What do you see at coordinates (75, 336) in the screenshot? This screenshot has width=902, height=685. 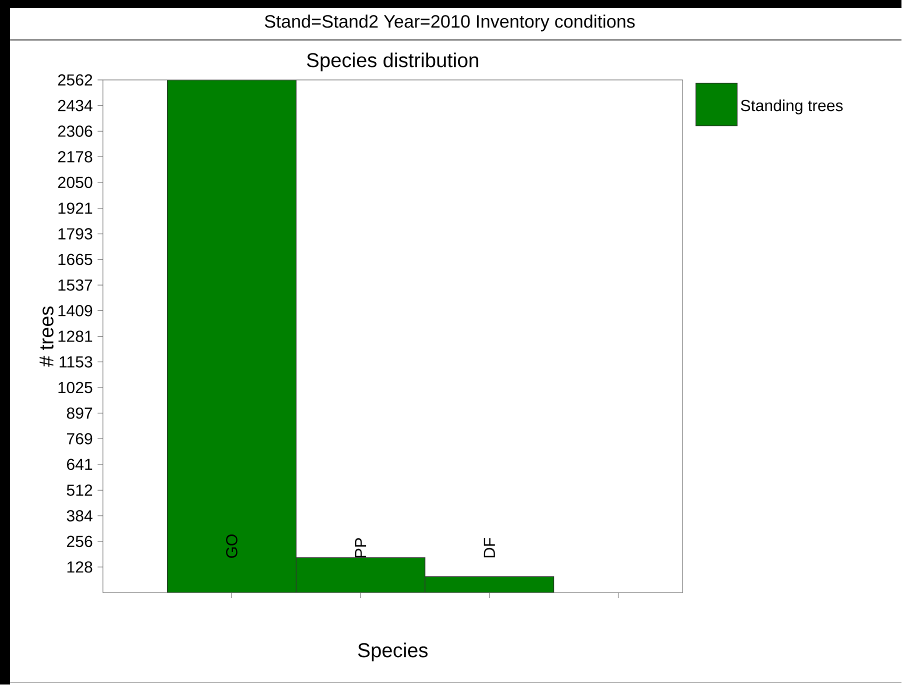 I see `y-tick-label: 1281` at bounding box center [75, 336].